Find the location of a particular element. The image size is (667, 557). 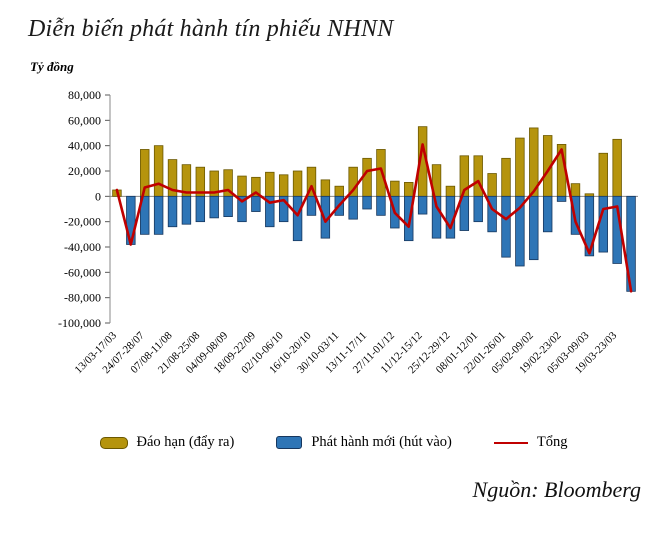

legend-swatch-issuance-icon is located at coordinates (289, 442).